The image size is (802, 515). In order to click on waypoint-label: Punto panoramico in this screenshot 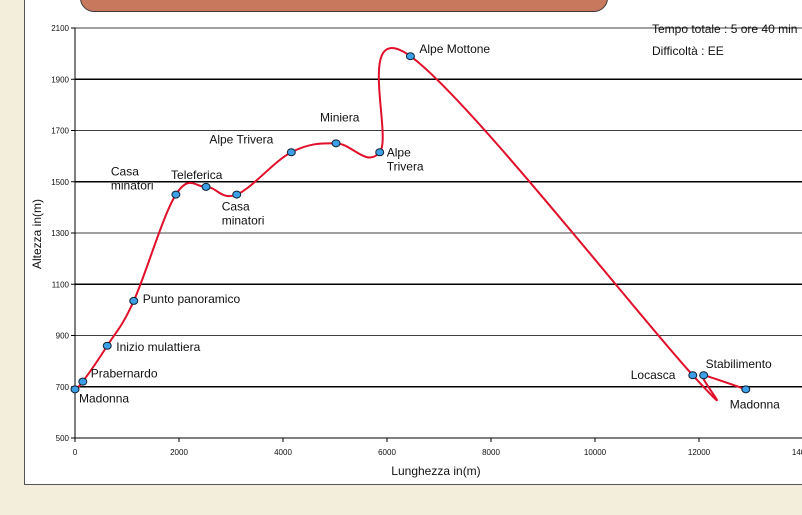, I will do `click(192, 299)`.